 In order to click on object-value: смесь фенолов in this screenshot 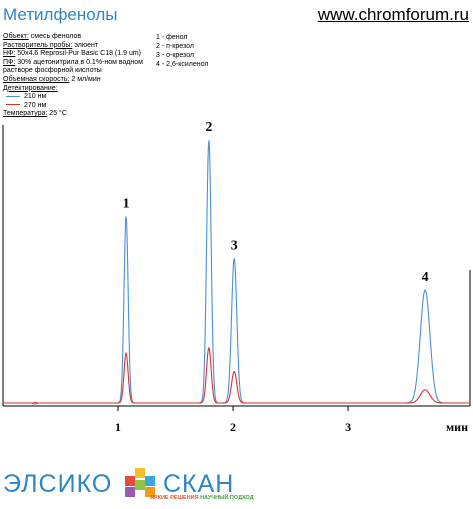, I will do `click(56, 36)`.